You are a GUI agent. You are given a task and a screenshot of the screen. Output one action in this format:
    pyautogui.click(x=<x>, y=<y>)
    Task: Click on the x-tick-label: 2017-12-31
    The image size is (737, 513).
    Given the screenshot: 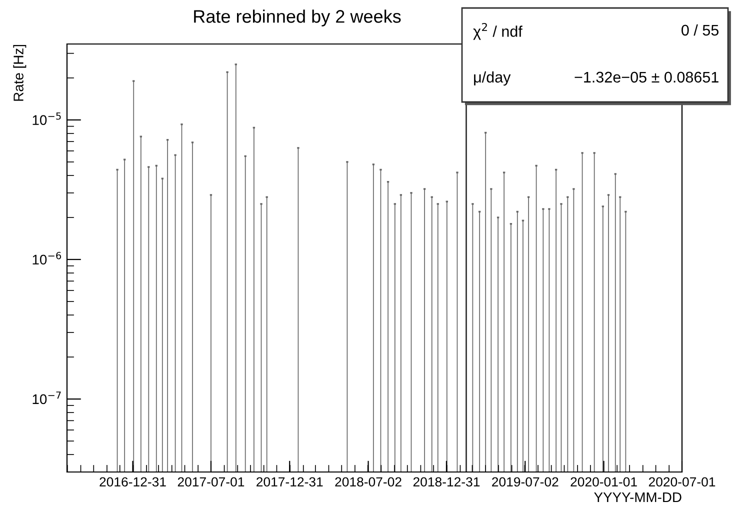 What is the action you would take?
    pyautogui.click(x=289, y=482)
    